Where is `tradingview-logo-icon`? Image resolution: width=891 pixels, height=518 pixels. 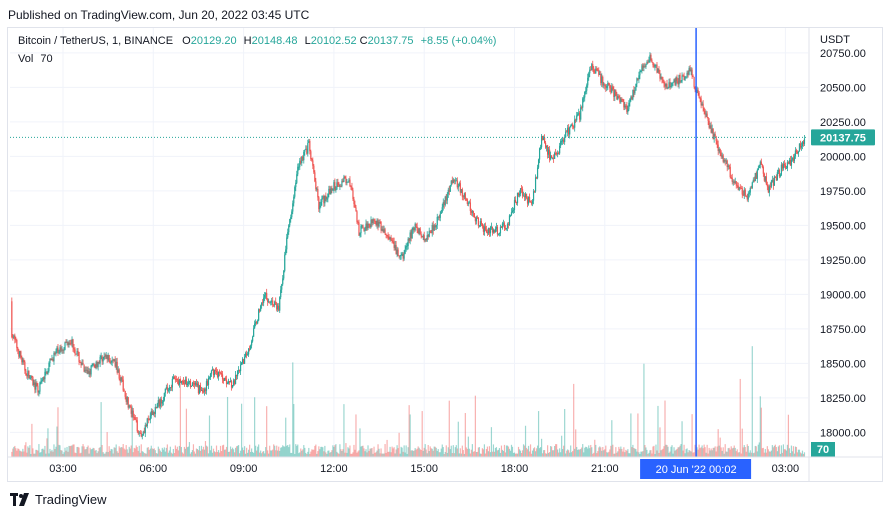
tradingview-logo-icon is located at coordinates (20, 499).